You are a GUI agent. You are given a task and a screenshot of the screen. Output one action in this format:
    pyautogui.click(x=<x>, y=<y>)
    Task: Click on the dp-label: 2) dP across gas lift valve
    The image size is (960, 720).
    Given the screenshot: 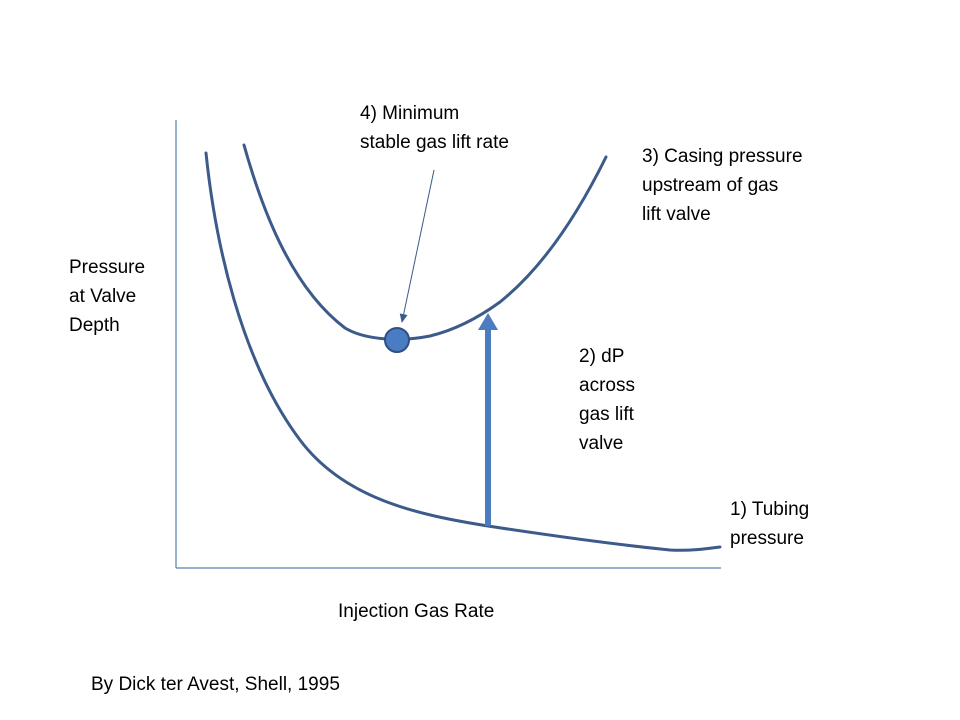 What is the action you would take?
    pyautogui.click(x=607, y=400)
    